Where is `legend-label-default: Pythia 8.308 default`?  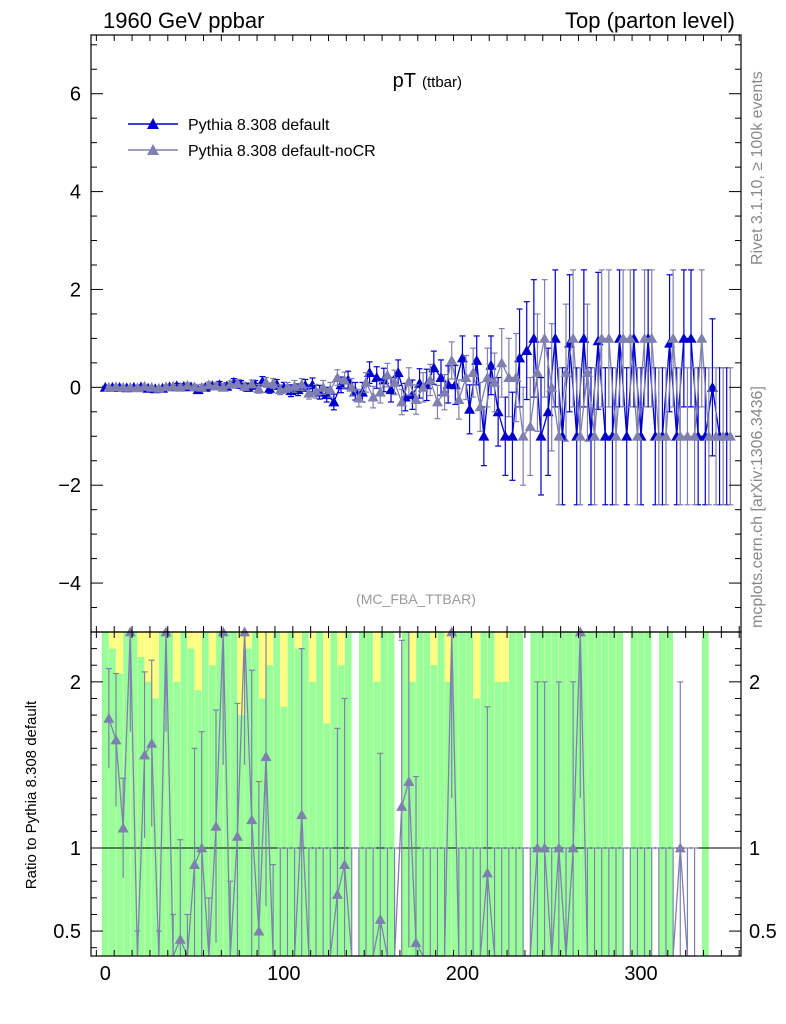
legend-label-default: Pythia 8.308 default is located at coordinates (259, 125).